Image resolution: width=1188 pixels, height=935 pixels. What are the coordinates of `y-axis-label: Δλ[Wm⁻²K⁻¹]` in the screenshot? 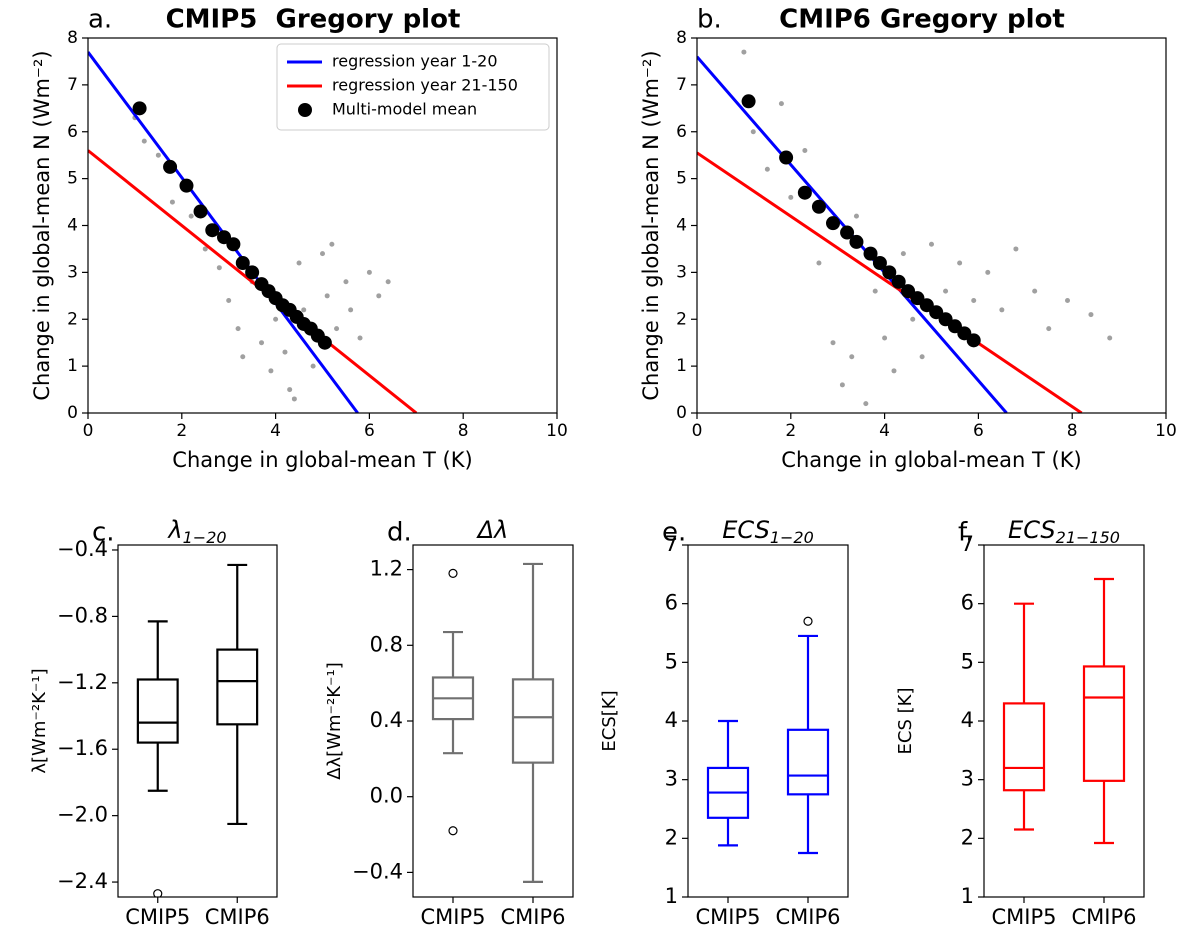 It's located at (334, 721).